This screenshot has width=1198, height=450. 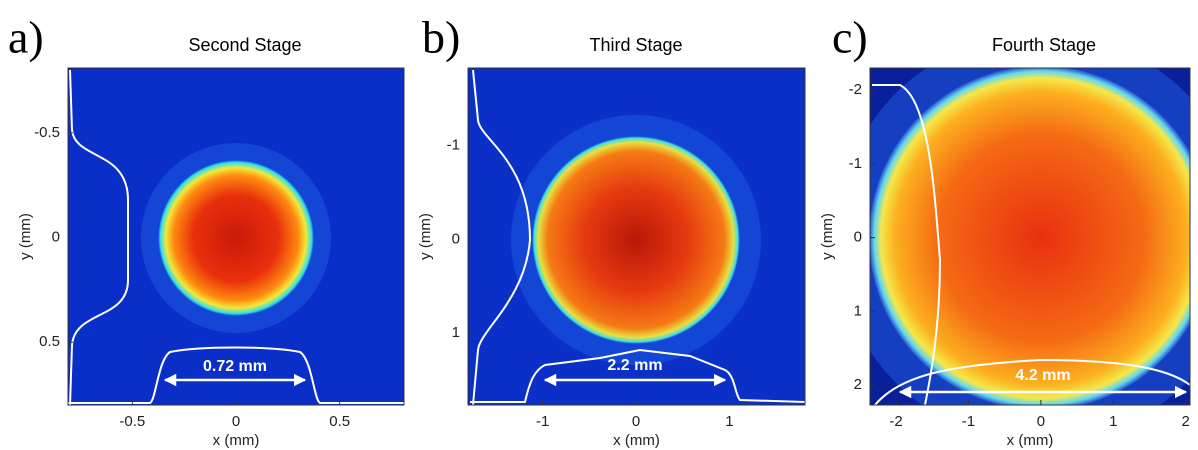 I want to click on chart-title: Second Stage, so click(x=244, y=45).